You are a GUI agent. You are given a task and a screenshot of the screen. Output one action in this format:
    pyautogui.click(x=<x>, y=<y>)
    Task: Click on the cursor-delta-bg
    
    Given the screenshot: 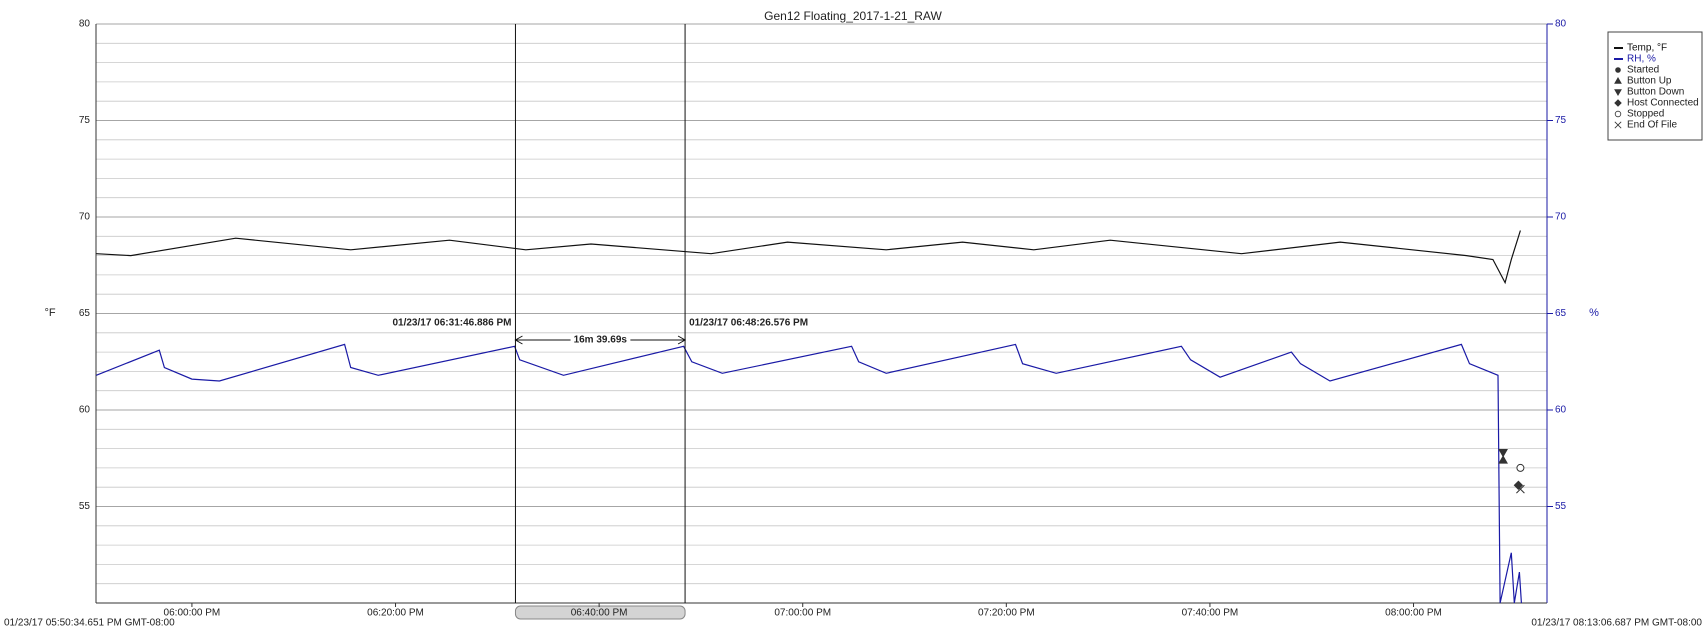 What is the action you would take?
    pyautogui.click(x=600, y=340)
    